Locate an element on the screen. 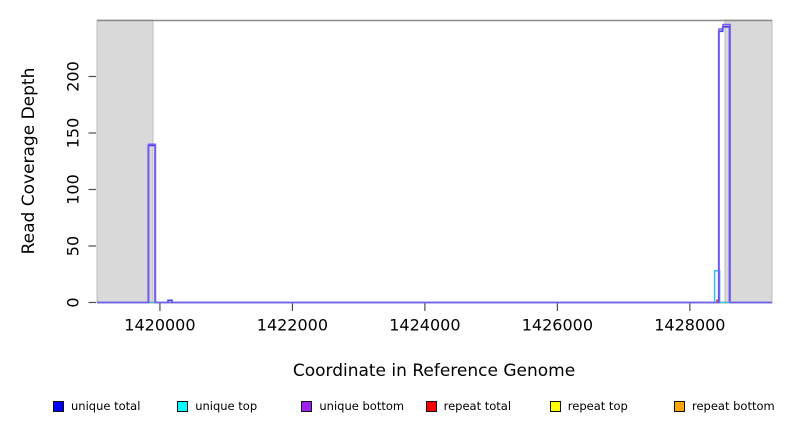  legend-label: repeat bottom is located at coordinates (733, 406).